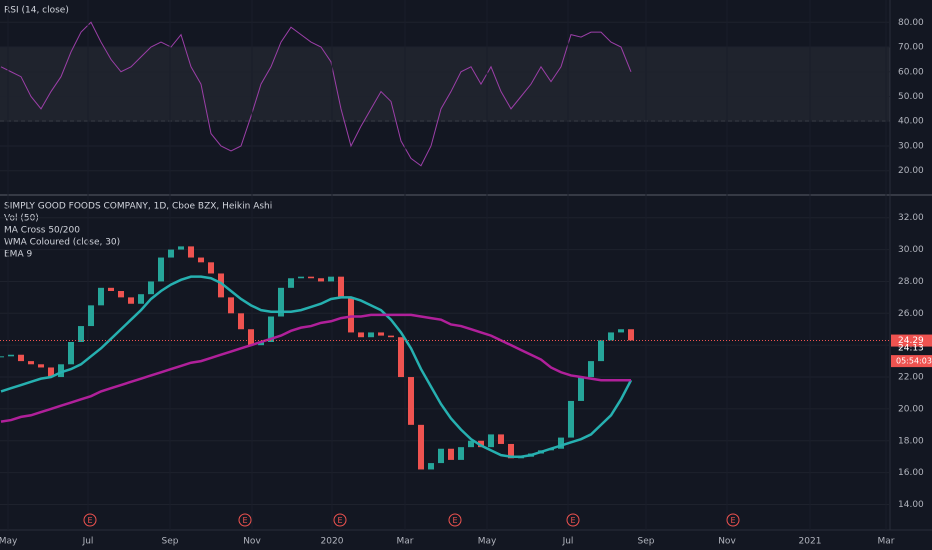  What do you see at coordinates (62, 243) in the screenshot?
I see `indicator-legend: WMA Coloured (close, 30)` at bounding box center [62, 243].